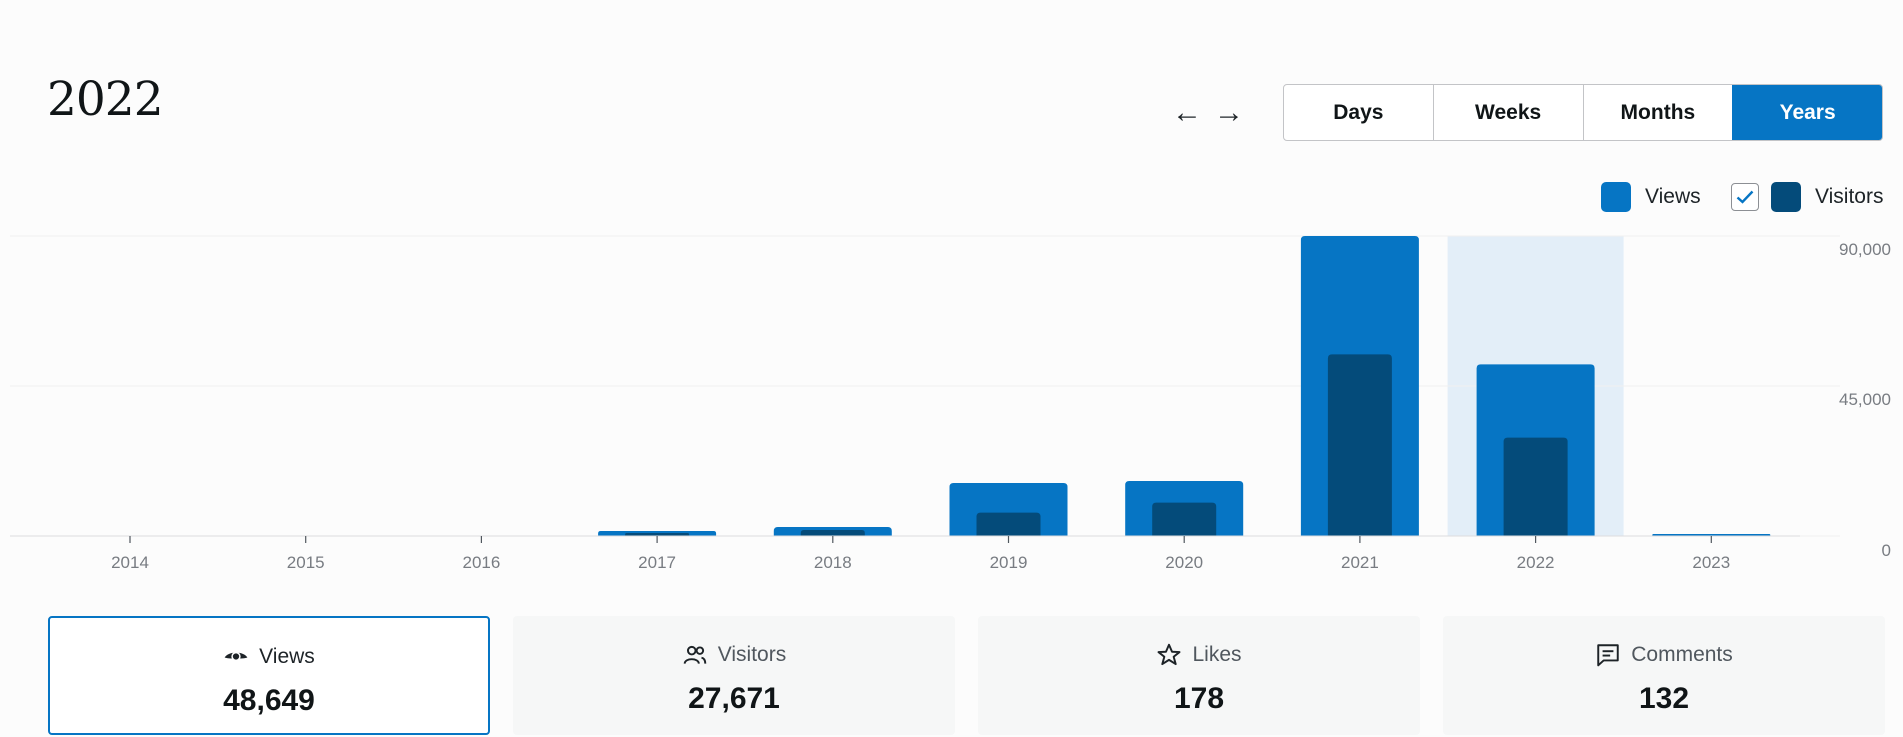 This screenshot has width=1903, height=737. Describe the element at coordinates (1807, 197) in the screenshot. I see `legend-visitors: Visitors` at that location.